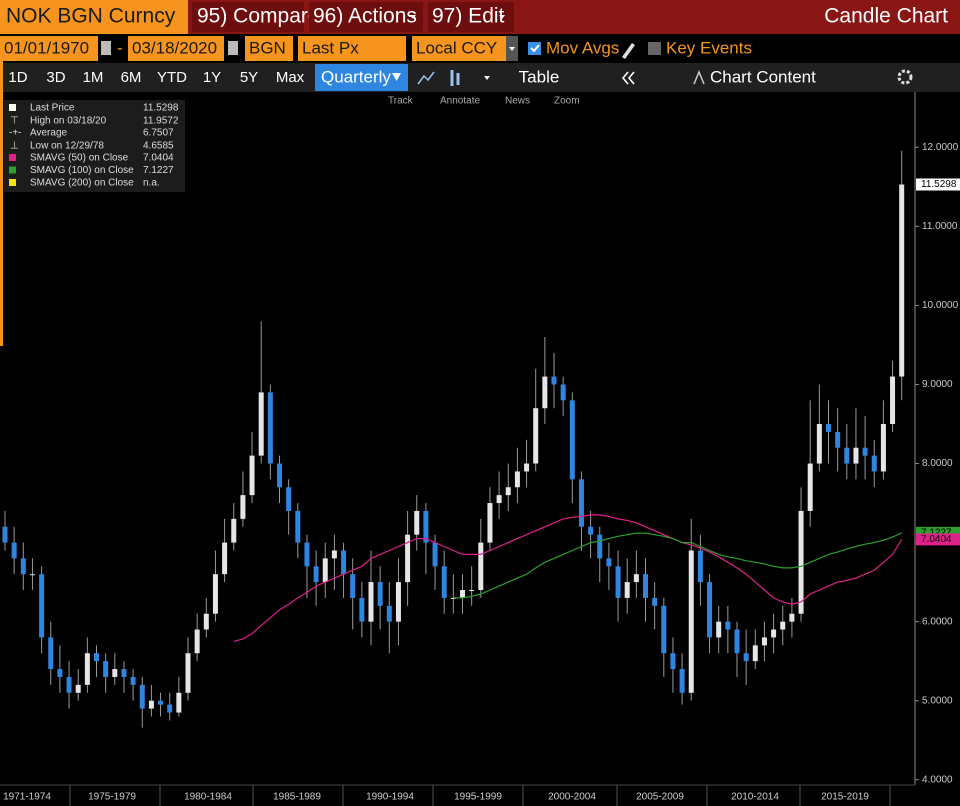  What do you see at coordinates (249, 77) in the screenshot?
I see `period-button: 5Y` at bounding box center [249, 77].